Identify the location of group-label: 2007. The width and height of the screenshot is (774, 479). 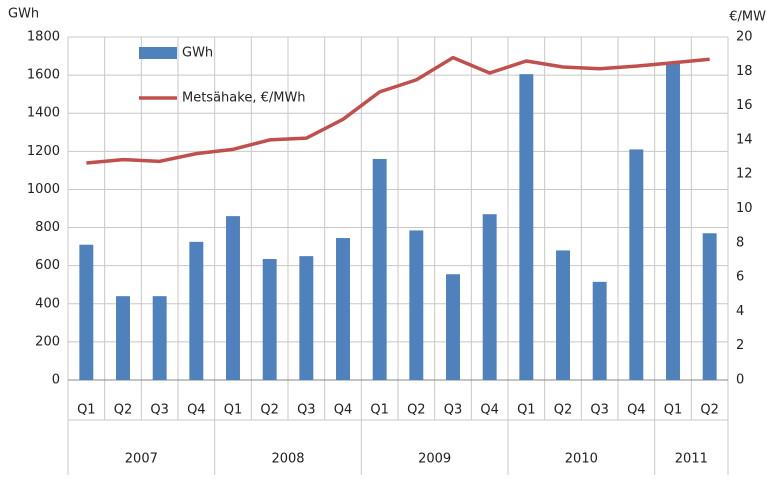
(141, 459).